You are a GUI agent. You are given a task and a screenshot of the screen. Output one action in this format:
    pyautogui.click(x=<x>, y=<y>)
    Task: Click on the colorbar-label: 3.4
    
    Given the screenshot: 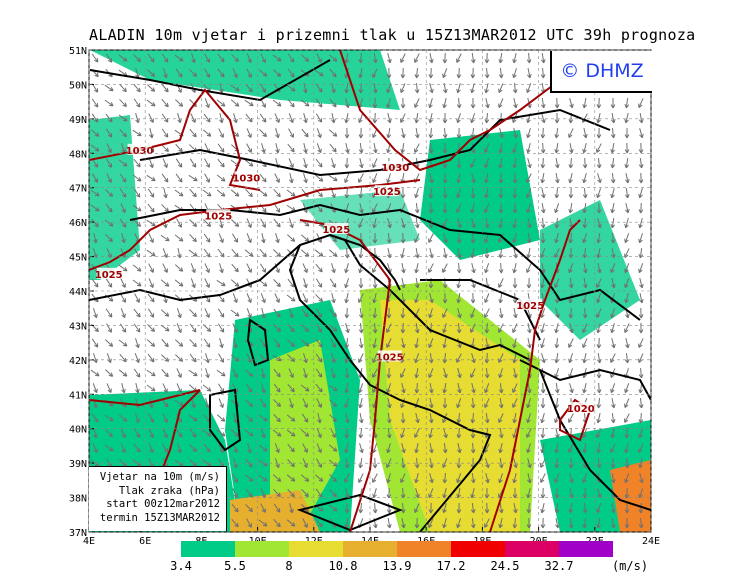 What is the action you would take?
    pyautogui.click(x=181, y=566)
    